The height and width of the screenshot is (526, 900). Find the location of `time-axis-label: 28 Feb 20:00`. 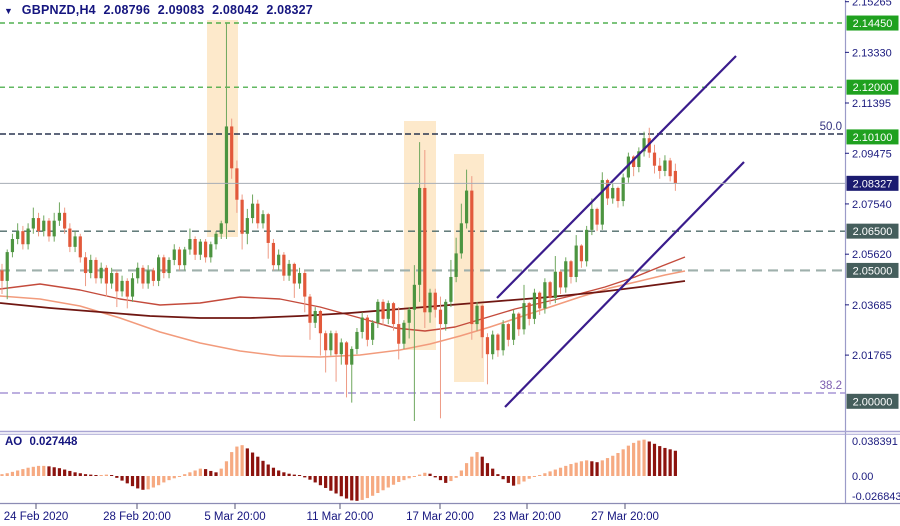

time-axis-label: 28 Feb 20:00 is located at coordinates (137, 517).